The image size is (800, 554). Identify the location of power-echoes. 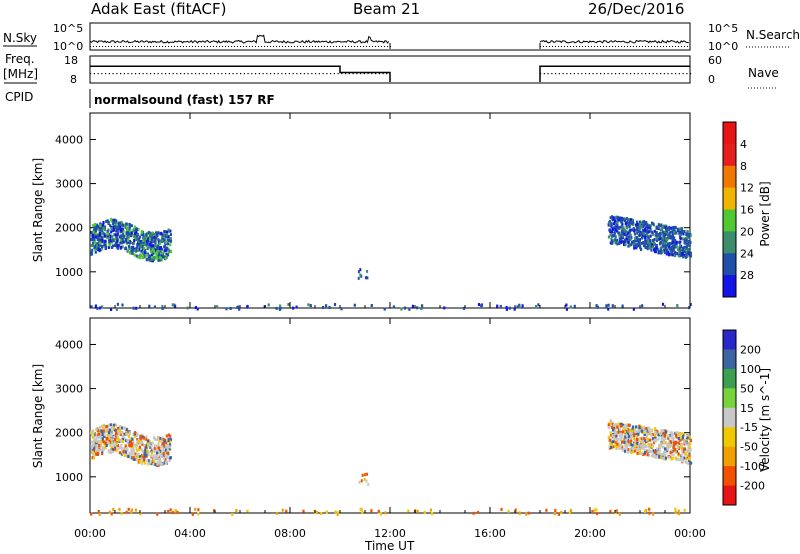
(391, 263).